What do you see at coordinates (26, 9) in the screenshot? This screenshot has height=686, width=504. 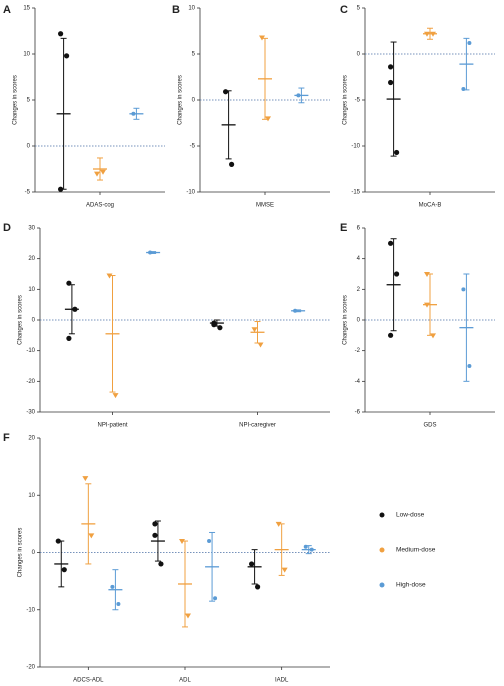 I see `y-tick-label: 15` at bounding box center [26, 9].